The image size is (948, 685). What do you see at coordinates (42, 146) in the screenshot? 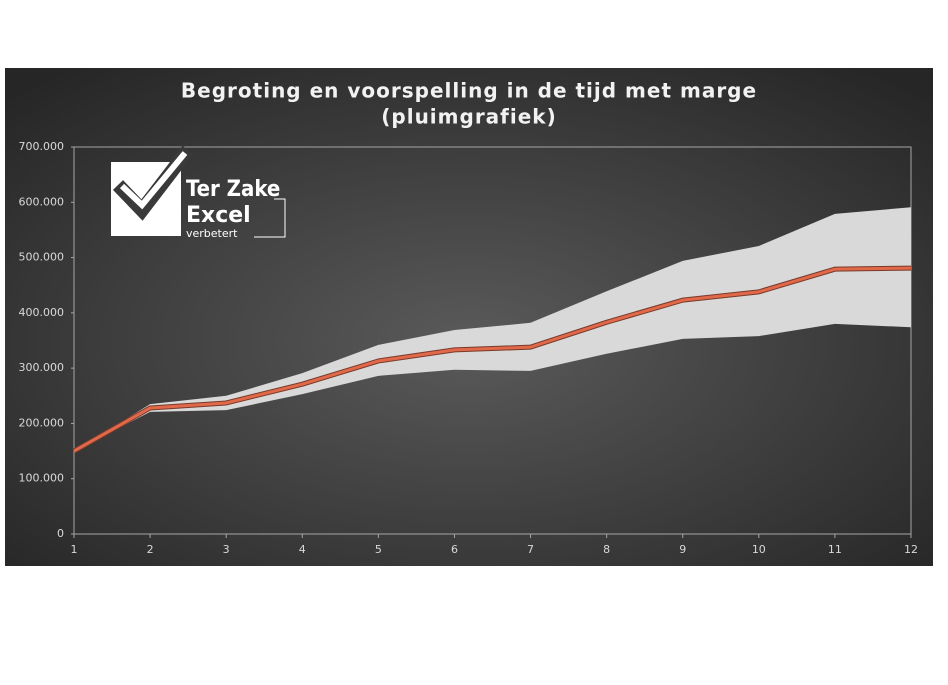
I see `y-tick-label: 700.000` at bounding box center [42, 146].